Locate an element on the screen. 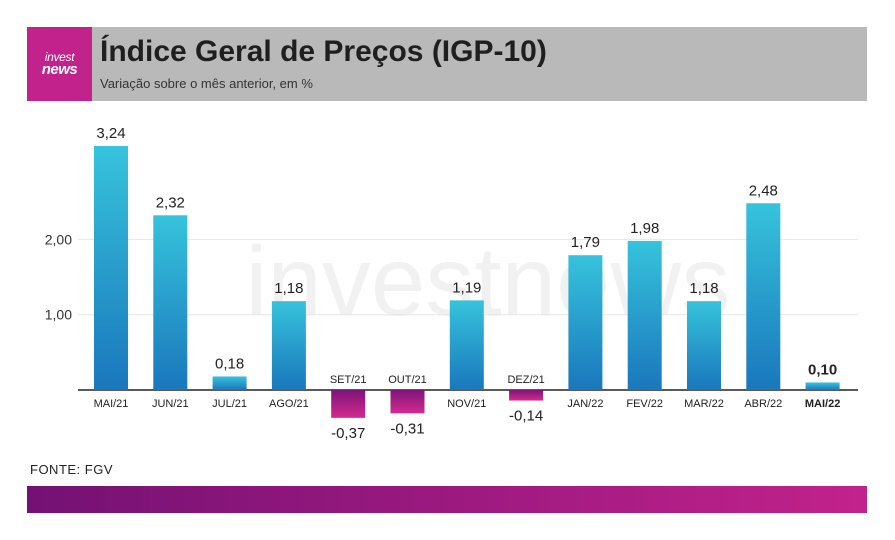 The height and width of the screenshot is (540, 895). logo-text-news: news is located at coordinates (59, 69).